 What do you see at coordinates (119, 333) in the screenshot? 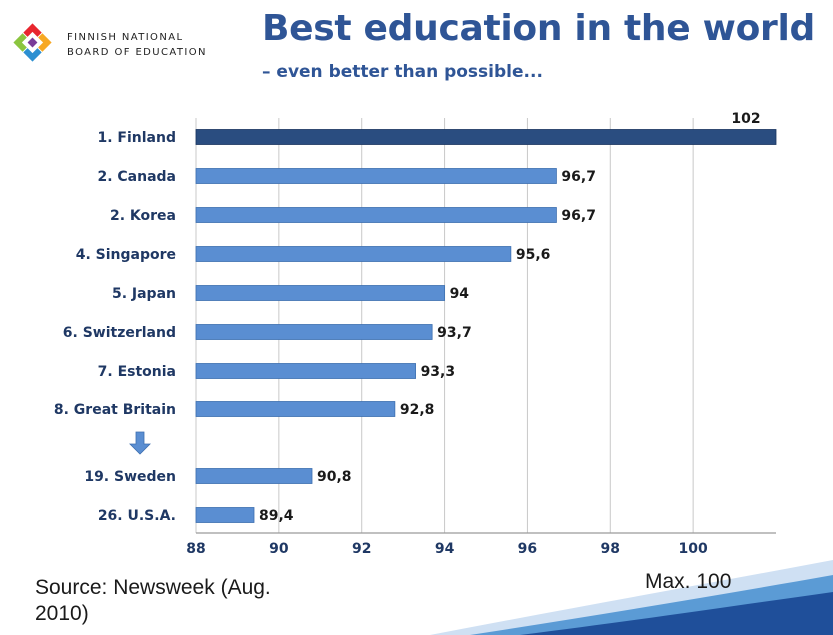
I see `category-label: 6. Switzerland` at bounding box center [119, 333].